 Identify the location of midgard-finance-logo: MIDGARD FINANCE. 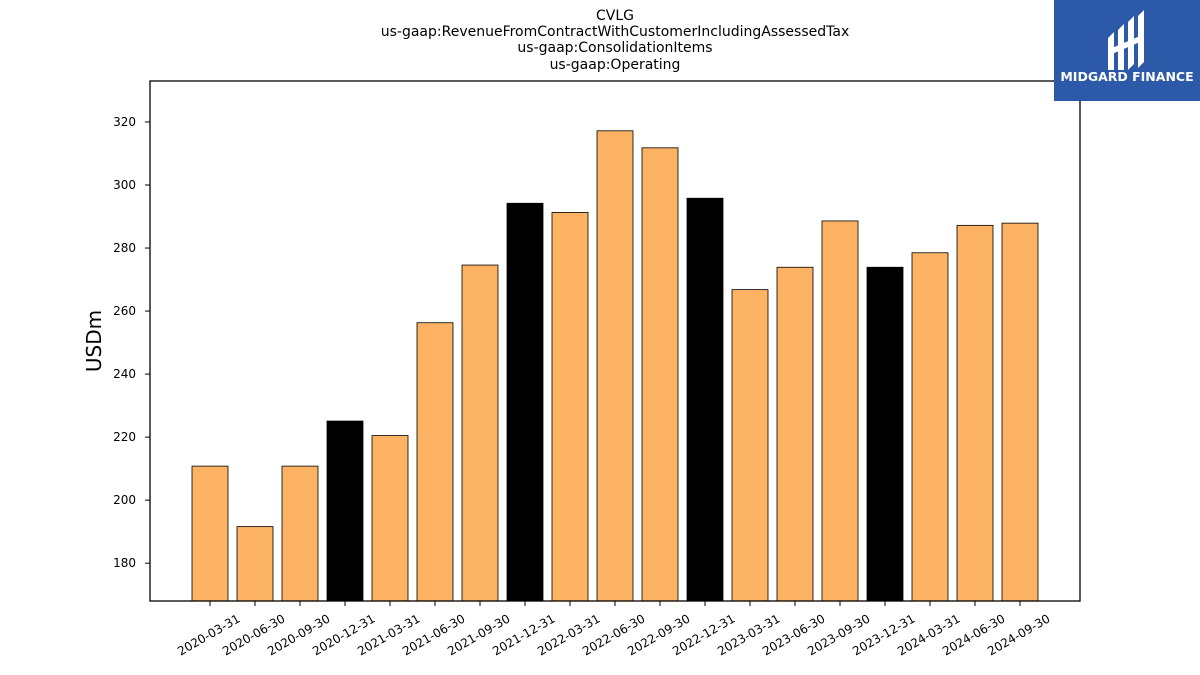
(1127, 50).